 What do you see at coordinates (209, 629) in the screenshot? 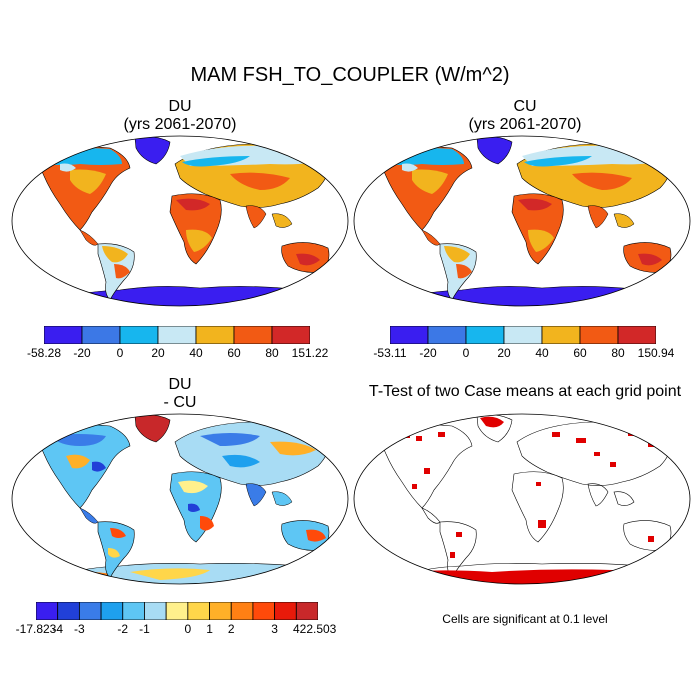
I see `colorbar-diff-label-6: 1` at bounding box center [209, 629].